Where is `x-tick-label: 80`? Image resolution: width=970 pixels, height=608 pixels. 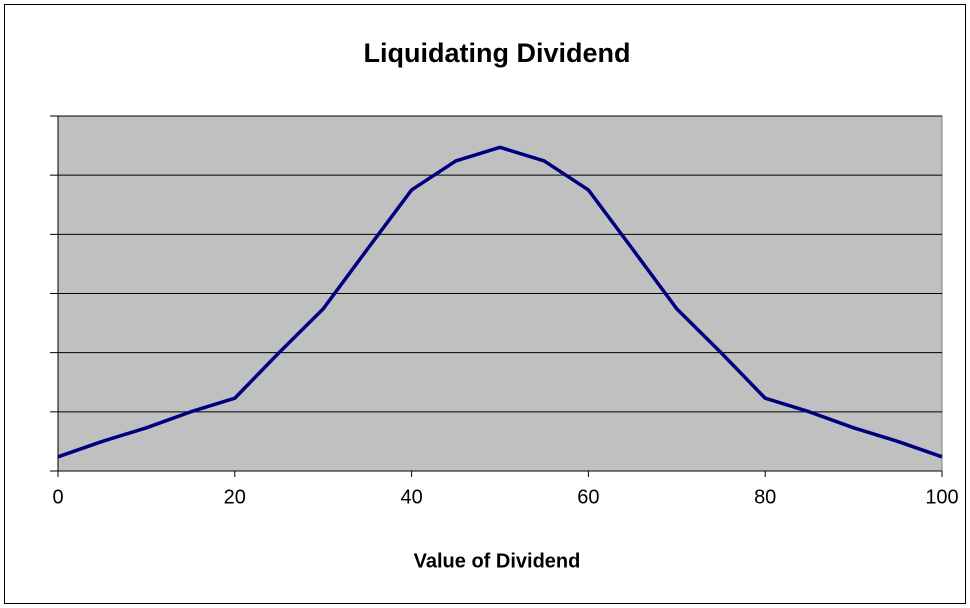 x-tick-label: 80 is located at coordinates (765, 497).